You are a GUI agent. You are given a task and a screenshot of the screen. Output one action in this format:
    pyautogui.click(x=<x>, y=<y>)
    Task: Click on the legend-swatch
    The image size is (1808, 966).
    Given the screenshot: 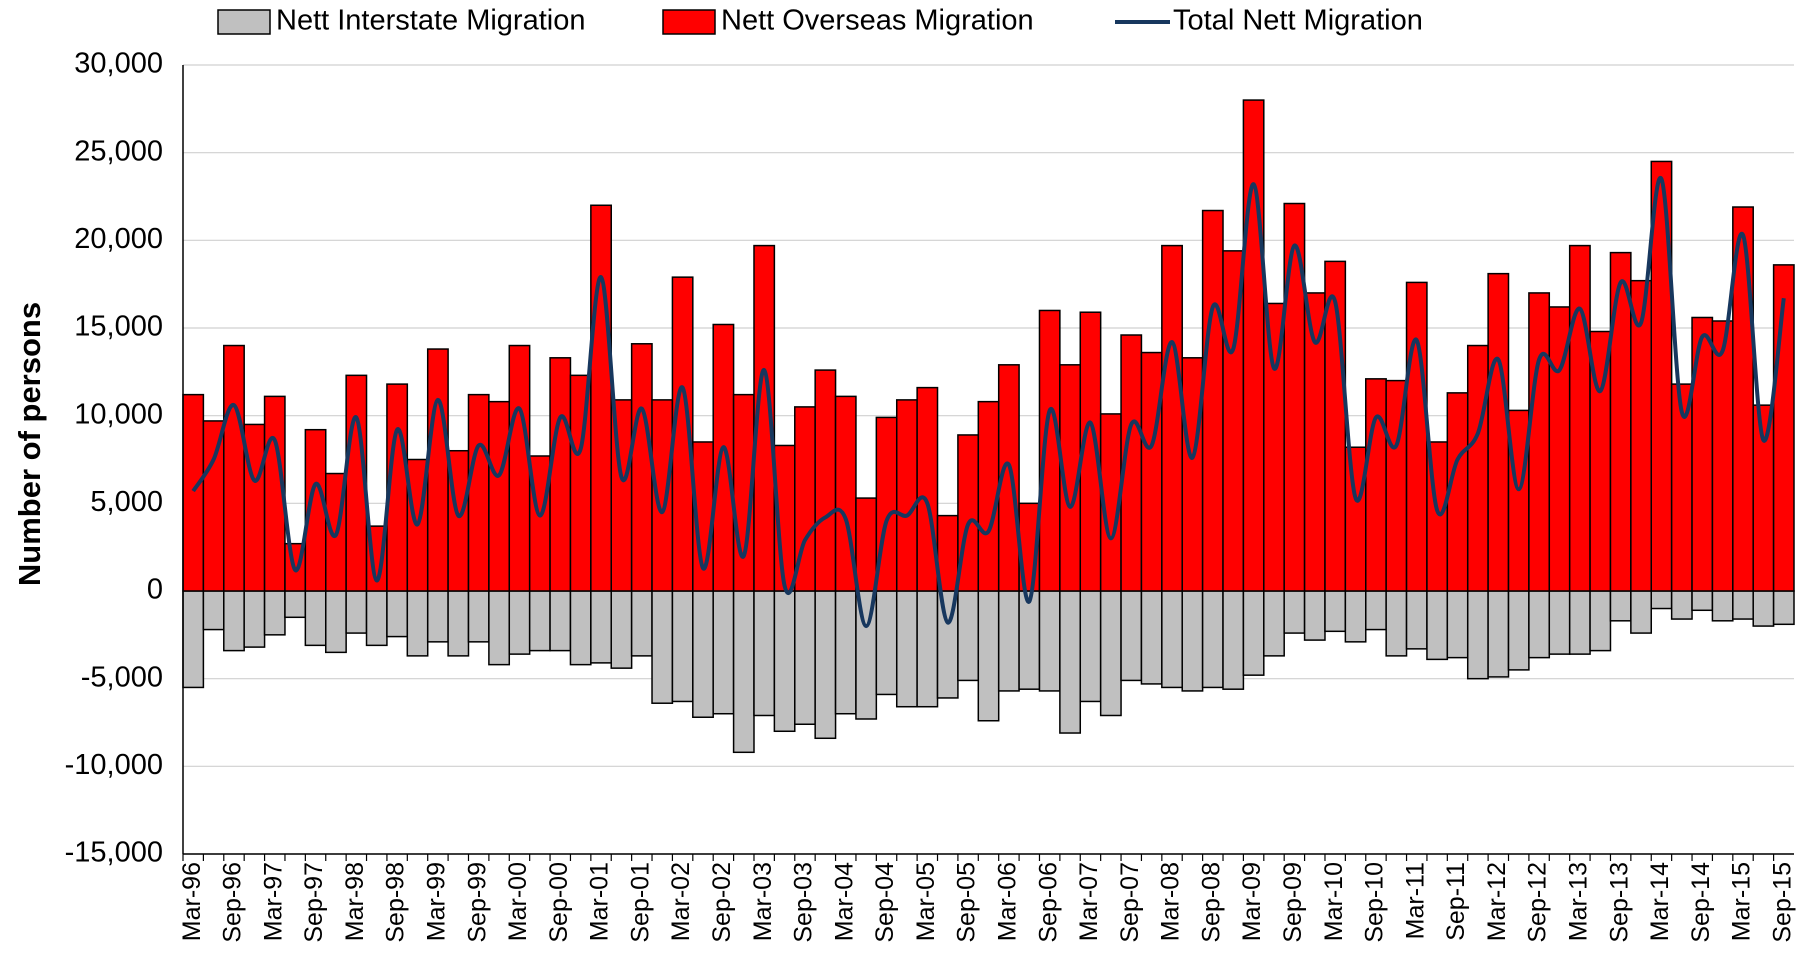 What is the action you would take?
    pyautogui.click(x=689, y=22)
    